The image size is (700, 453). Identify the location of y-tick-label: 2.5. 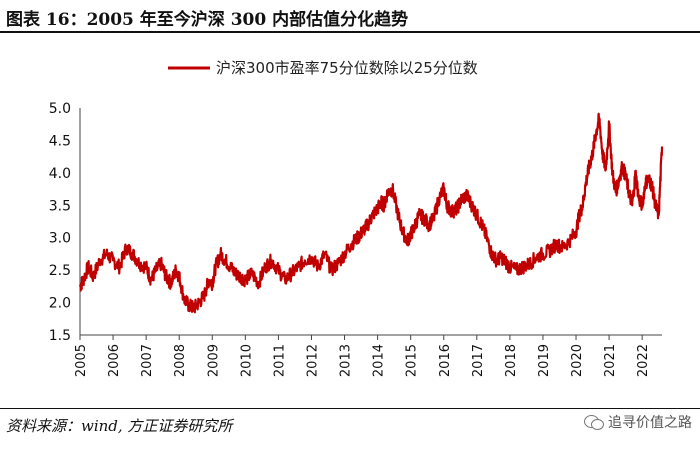
(60, 271).